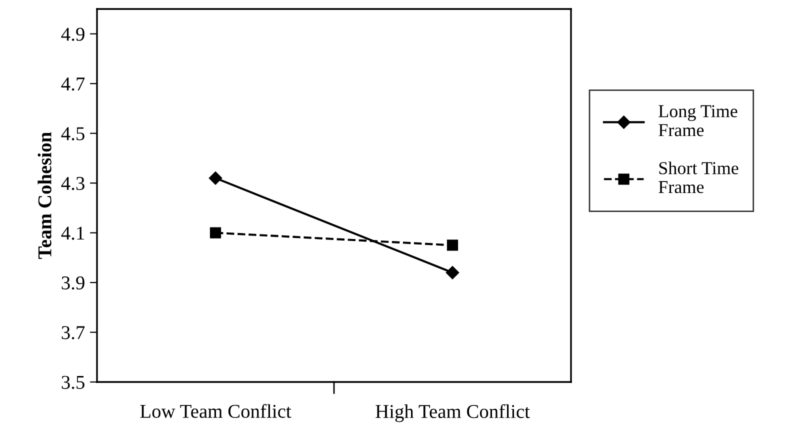  Describe the element at coordinates (45, 195) in the screenshot. I see `y-axis-title: Team Cohesion` at that location.